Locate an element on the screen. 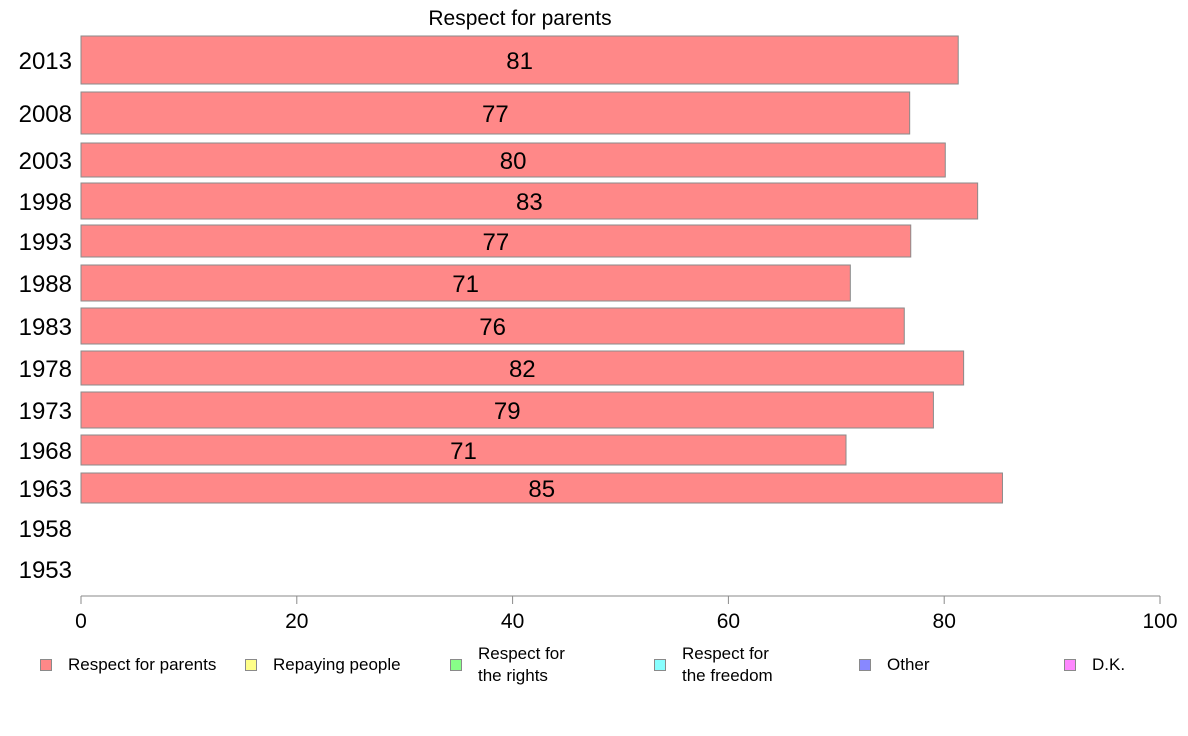 This screenshot has width=1188, height=736. bar-value-label: 83 is located at coordinates (529, 202).